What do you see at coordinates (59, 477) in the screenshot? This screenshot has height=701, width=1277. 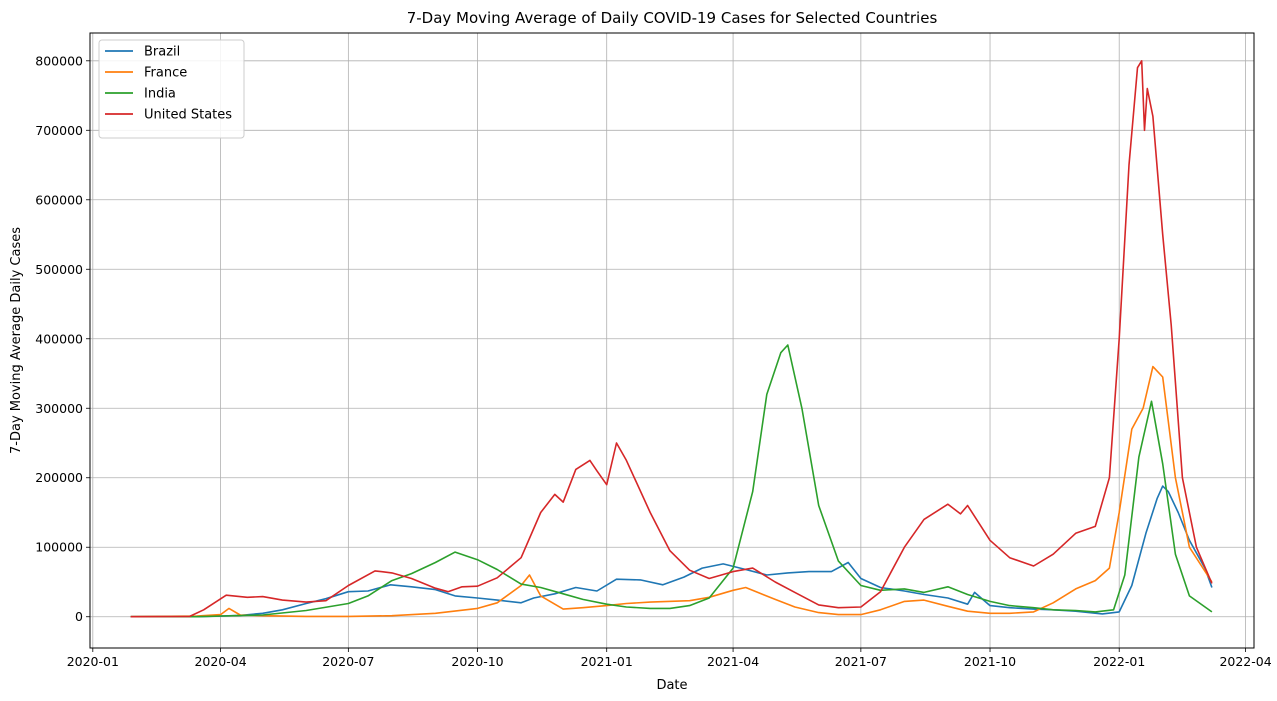 I see `y-tick-label: 200000` at bounding box center [59, 477].